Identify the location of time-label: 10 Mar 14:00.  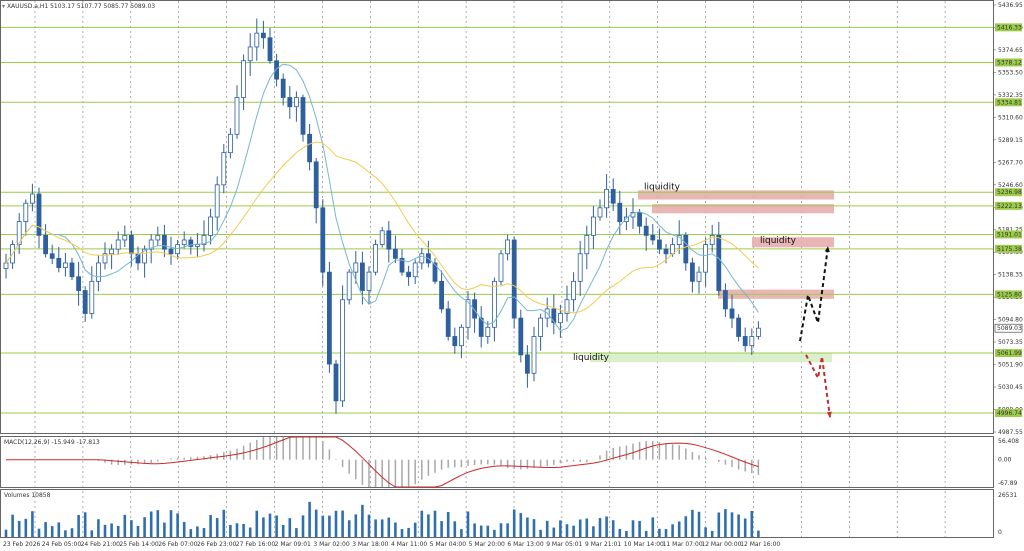
(644, 544).